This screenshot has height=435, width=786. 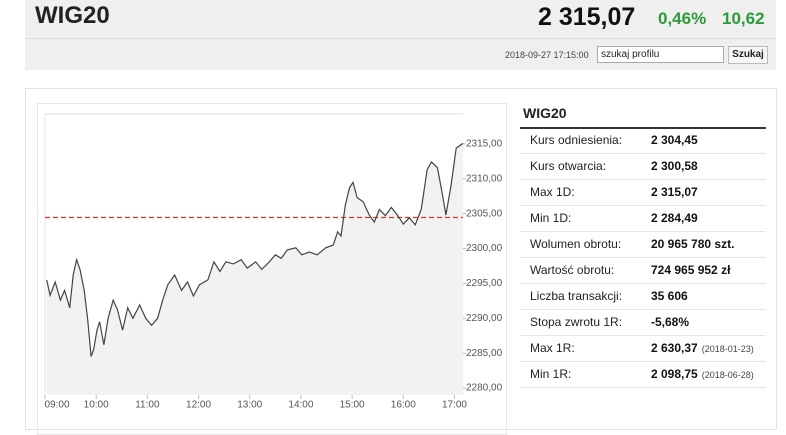 What do you see at coordinates (576, 244) in the screenshot?
I see `stat-label: Wolumen obrotu:` at bounding box center [576, 244].